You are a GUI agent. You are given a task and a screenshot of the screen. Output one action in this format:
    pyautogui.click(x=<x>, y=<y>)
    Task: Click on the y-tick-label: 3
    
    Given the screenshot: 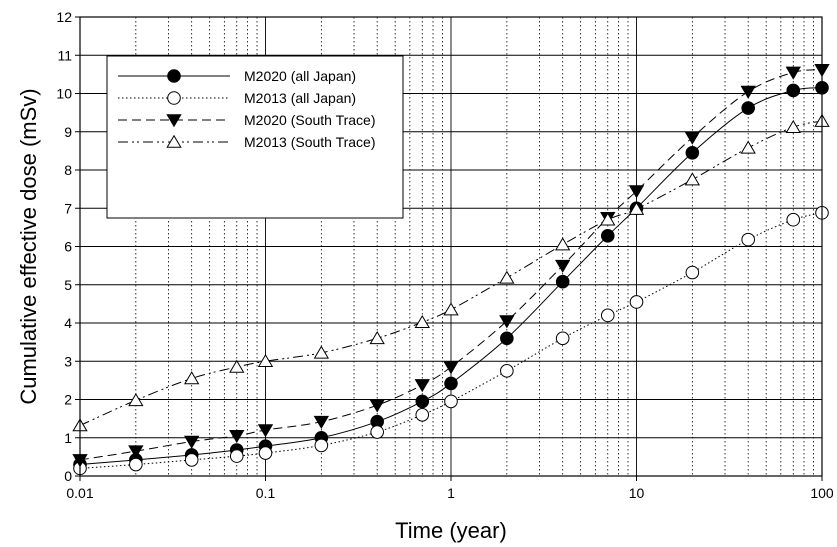 What is the action you would take?
    pyautogui.click(x=68, y=361)
    